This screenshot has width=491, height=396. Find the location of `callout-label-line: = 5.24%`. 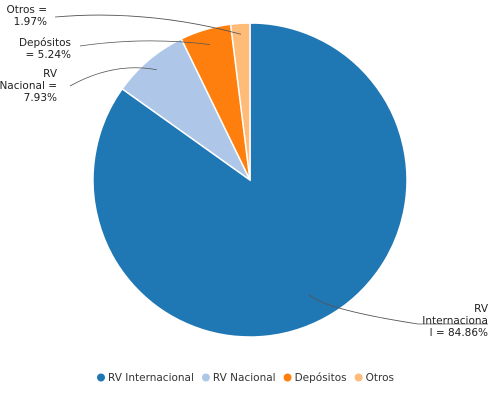

callout-label-line: = 5.24% is located at coordinates (49, 55).